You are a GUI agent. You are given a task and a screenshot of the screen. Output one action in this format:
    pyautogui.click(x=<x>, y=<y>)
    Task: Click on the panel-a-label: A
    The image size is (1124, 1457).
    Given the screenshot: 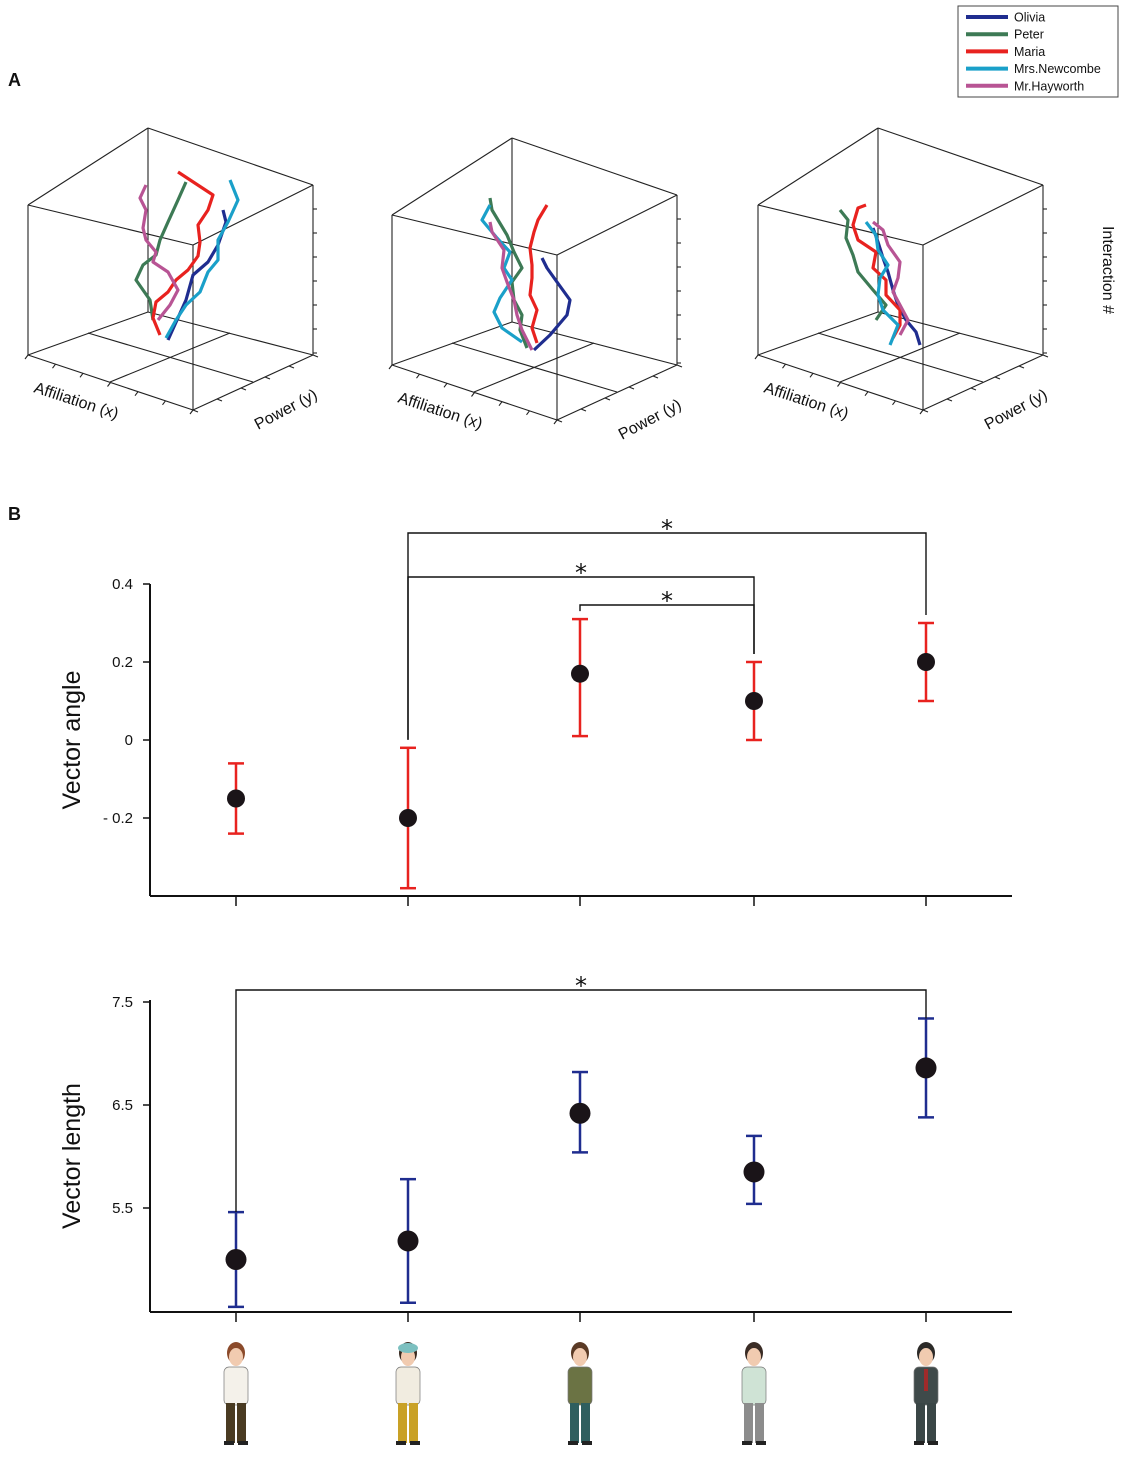 What is the action you would take?
    pyautogui.click(x=14, y=80)
    